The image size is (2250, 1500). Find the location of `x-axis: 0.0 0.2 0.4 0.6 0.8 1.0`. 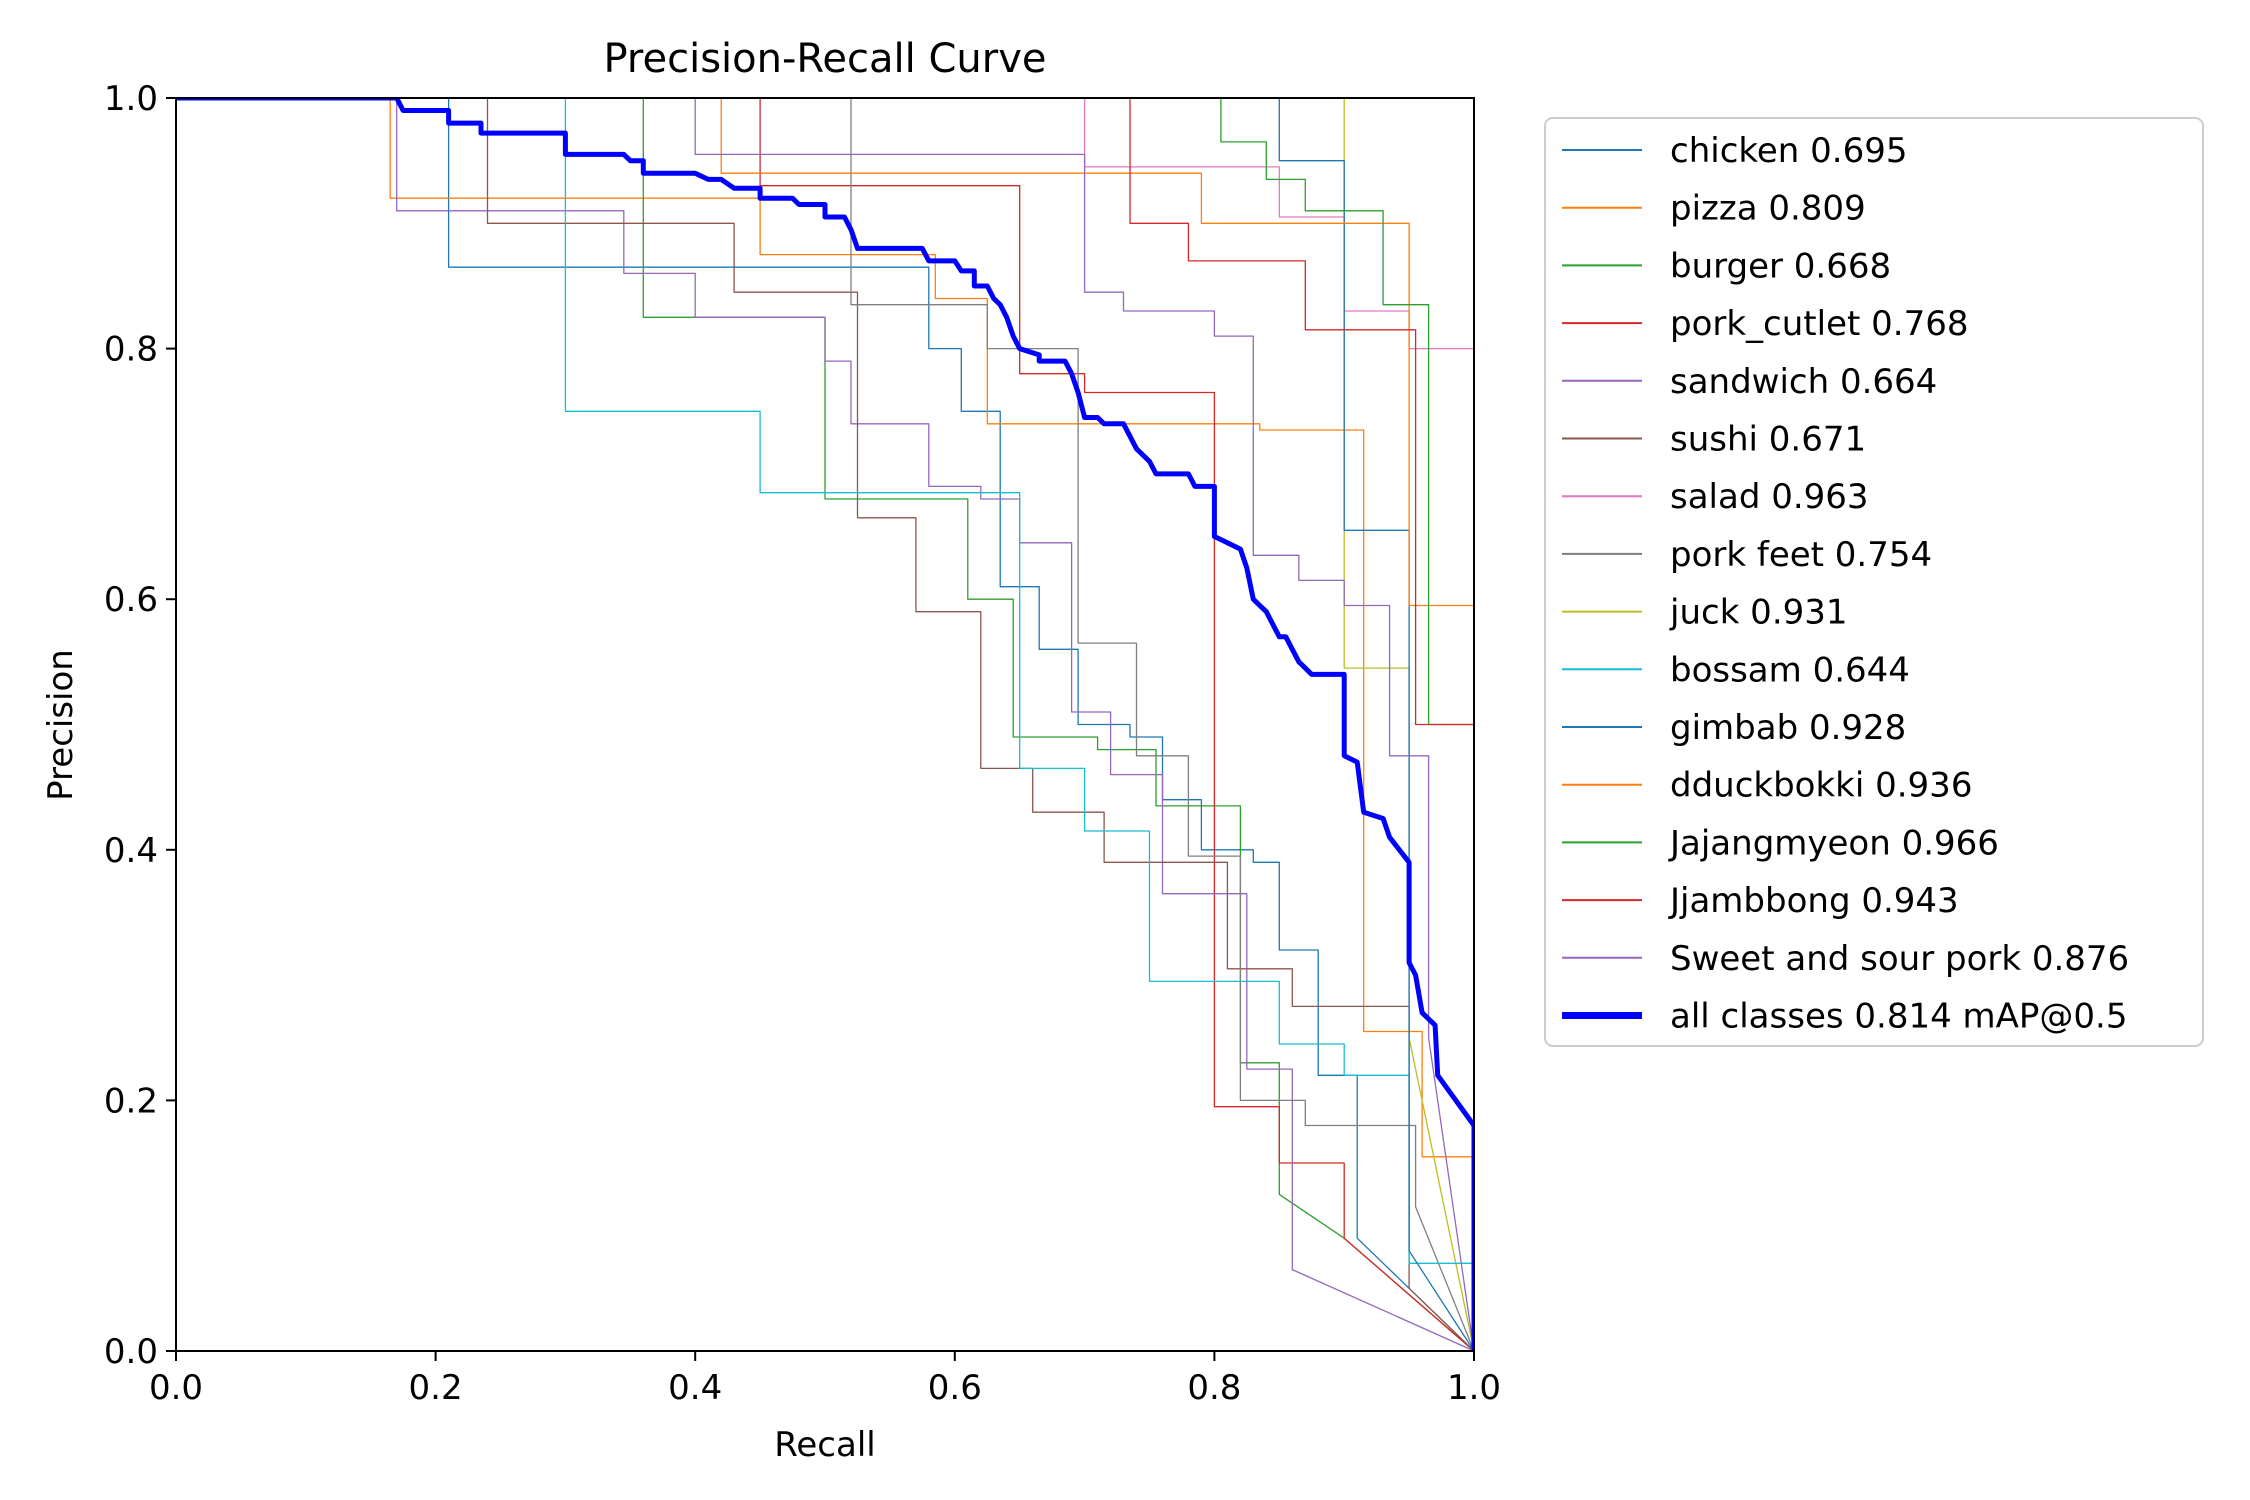

x-axis: 0.0 0.2 0.4 0.6 0.8 1.0 is located at coordinates (825, 1379).